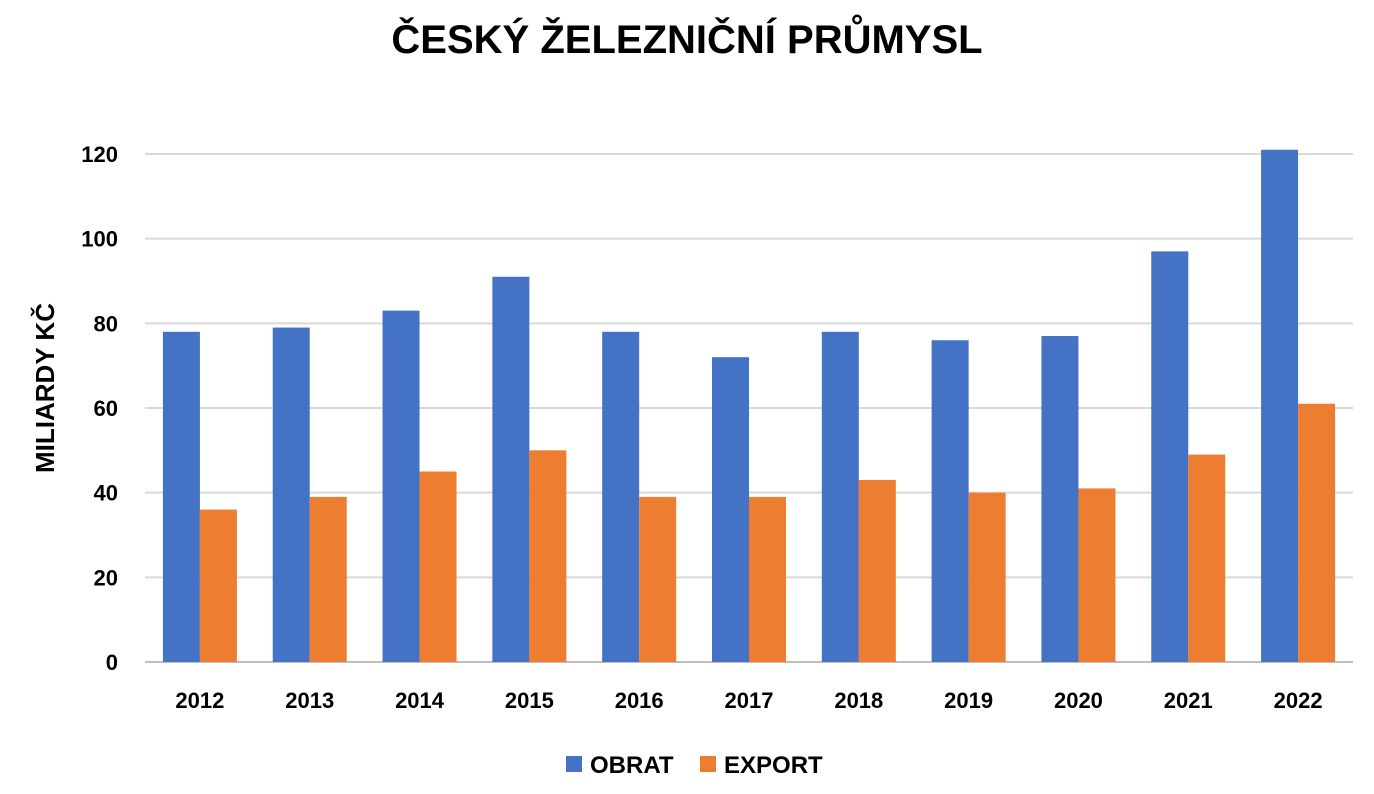  What do you see at coordinates (106, 577) in the screenshot?
I see `y-tick-label: 20` at bounding box center [106, 577].